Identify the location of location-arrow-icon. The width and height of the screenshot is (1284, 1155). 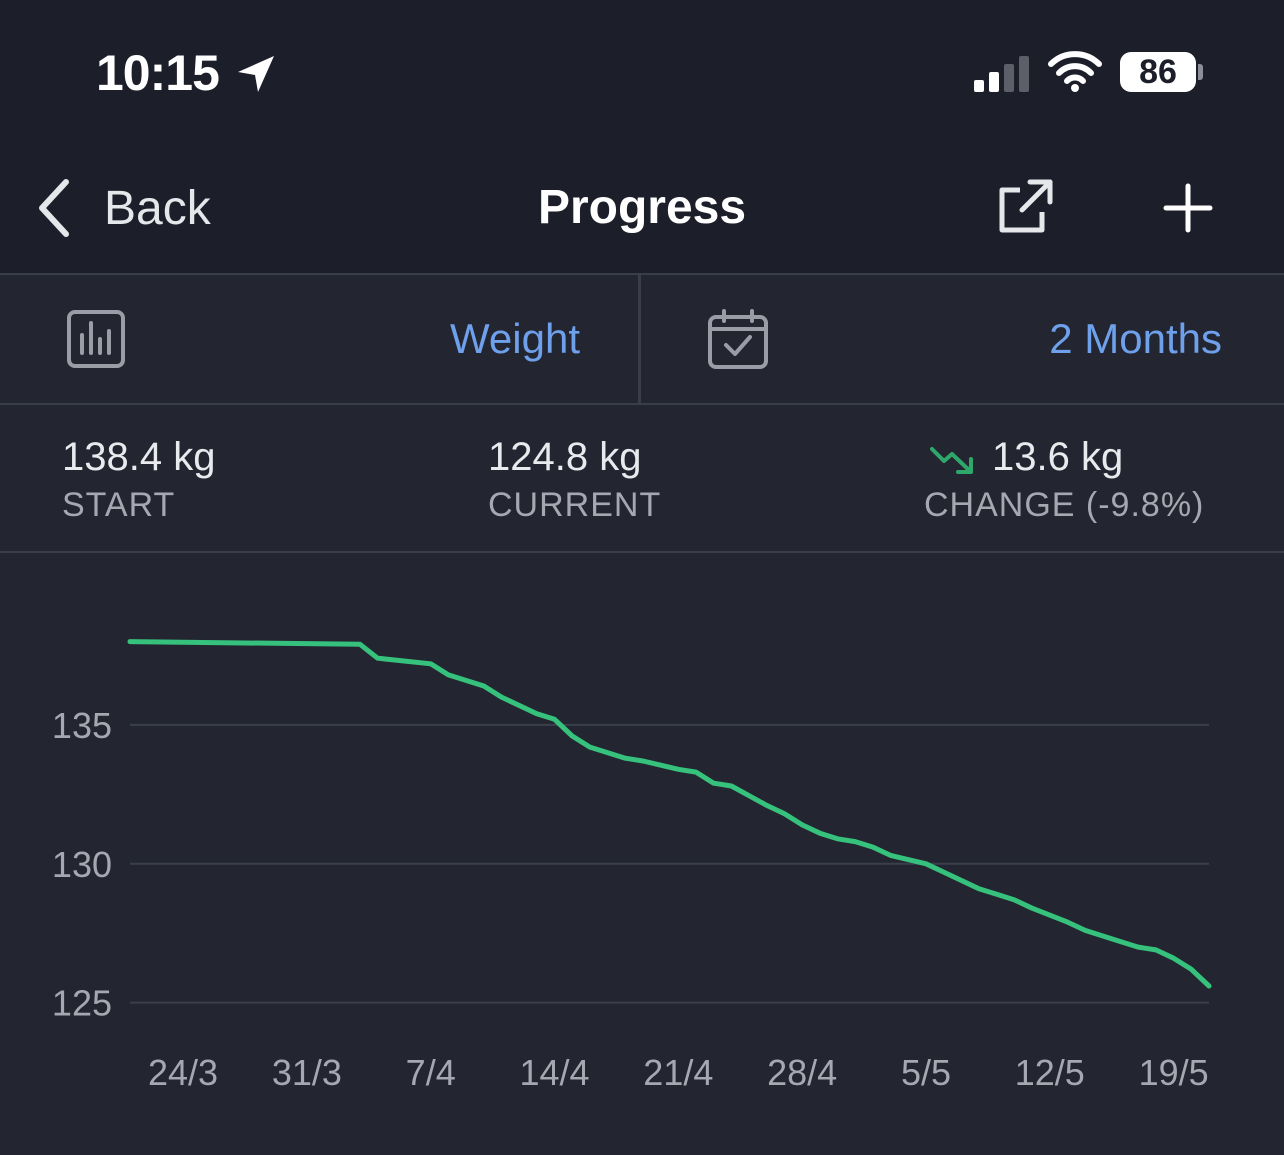
(256, 74).